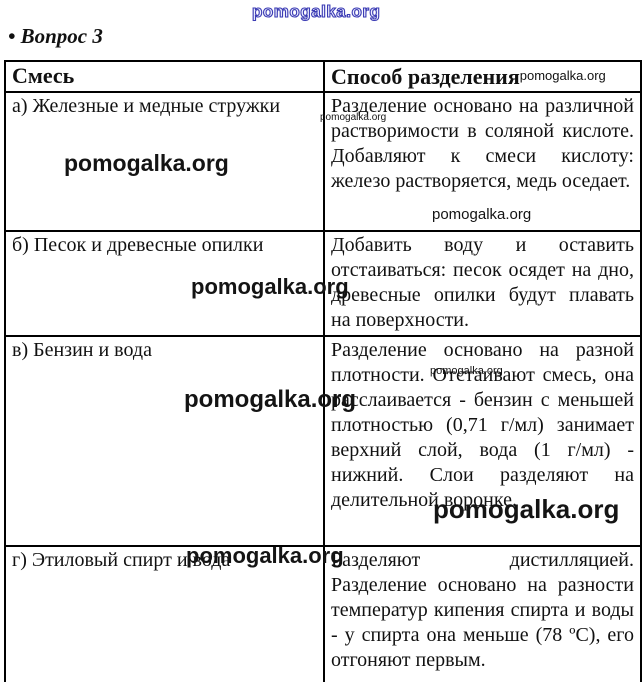 The height and width of the screenshot is (682, 644). Describe the element at coordinates (43, 75) in the screenshot. I see `header-mixture-label: Смесь` at that location.